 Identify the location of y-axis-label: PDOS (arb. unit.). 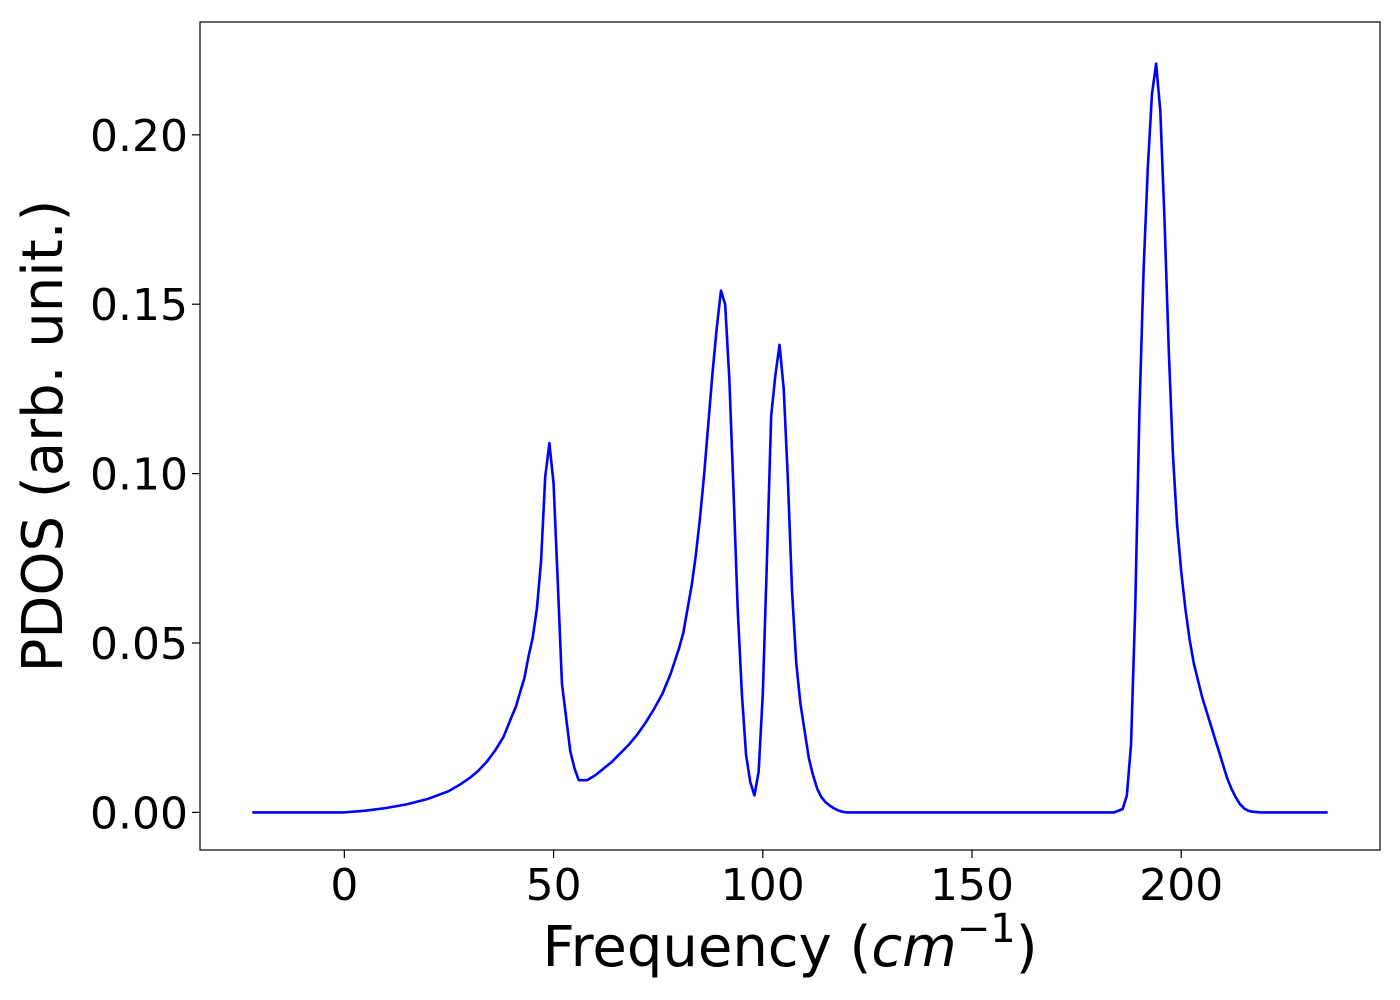
(43, 436).